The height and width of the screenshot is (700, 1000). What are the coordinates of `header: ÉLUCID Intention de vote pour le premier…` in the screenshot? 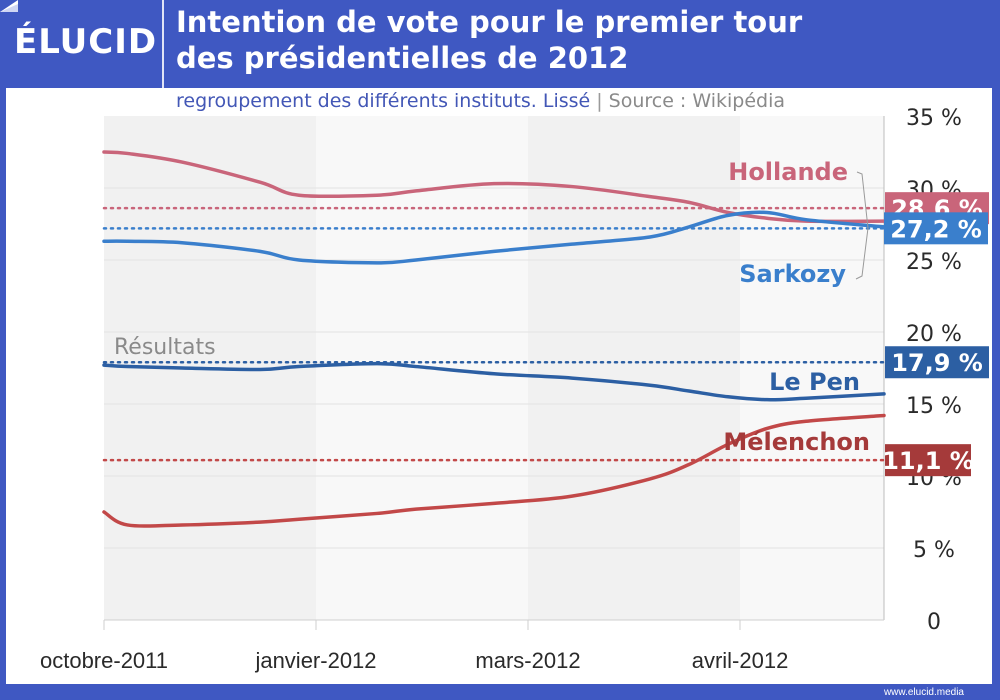 It's located at (500, 44).